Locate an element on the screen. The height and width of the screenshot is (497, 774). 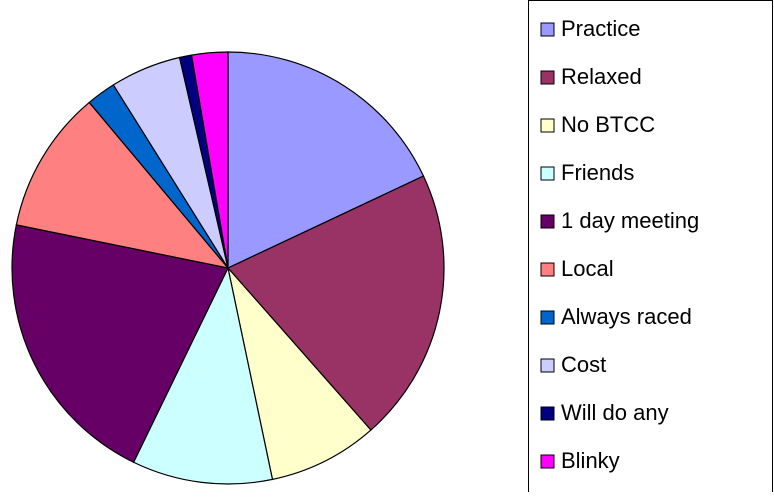
legend-label: Friends is located at coordinates (597, 172).